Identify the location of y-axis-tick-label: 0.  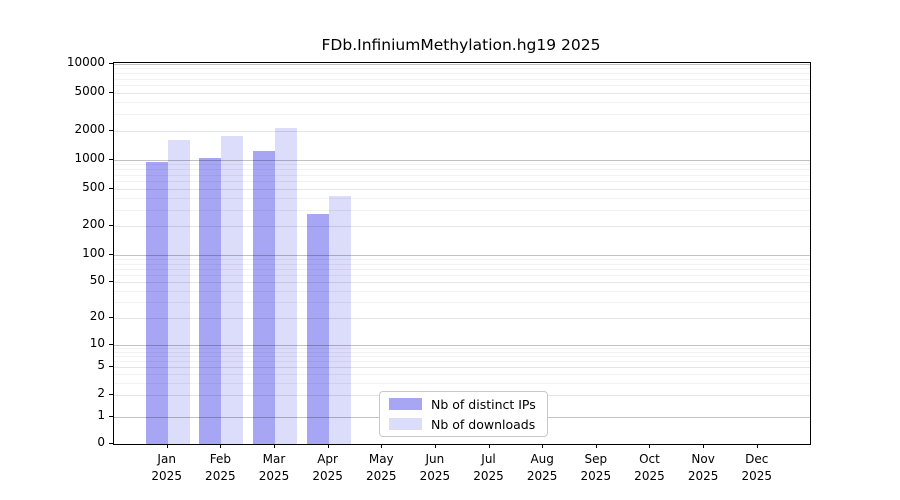
(101, 442).